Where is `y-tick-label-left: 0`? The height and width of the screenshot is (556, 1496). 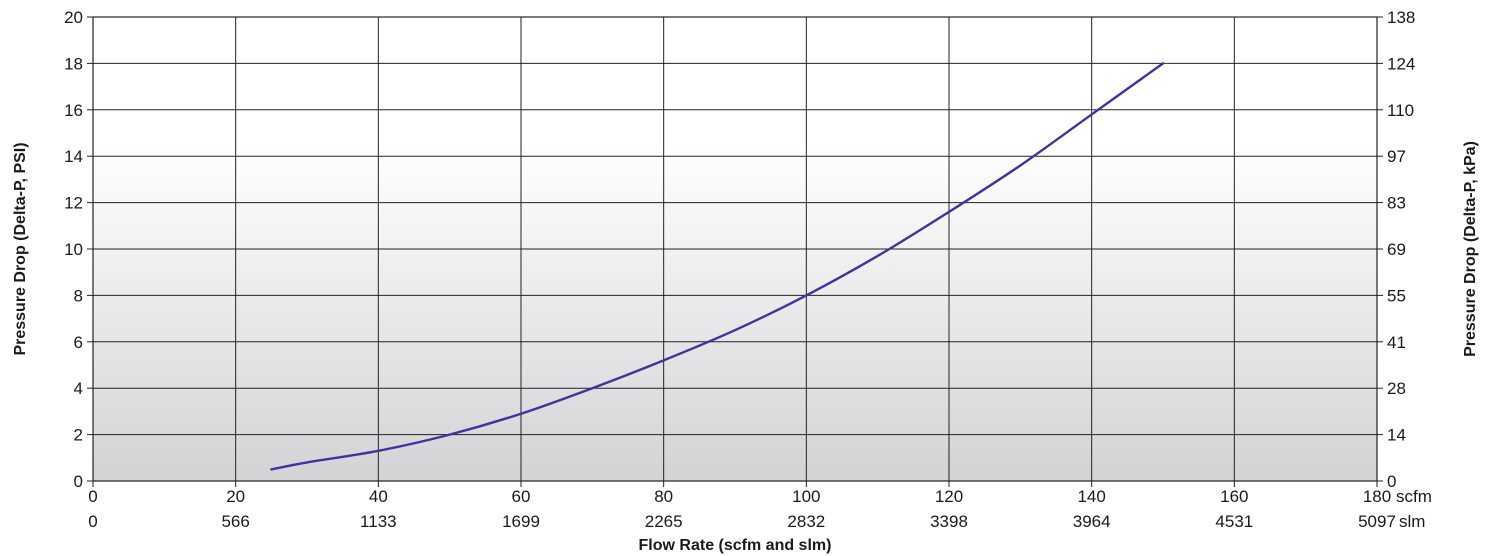 y-tick-label-left: 0 is located at coordinates (78, 481).